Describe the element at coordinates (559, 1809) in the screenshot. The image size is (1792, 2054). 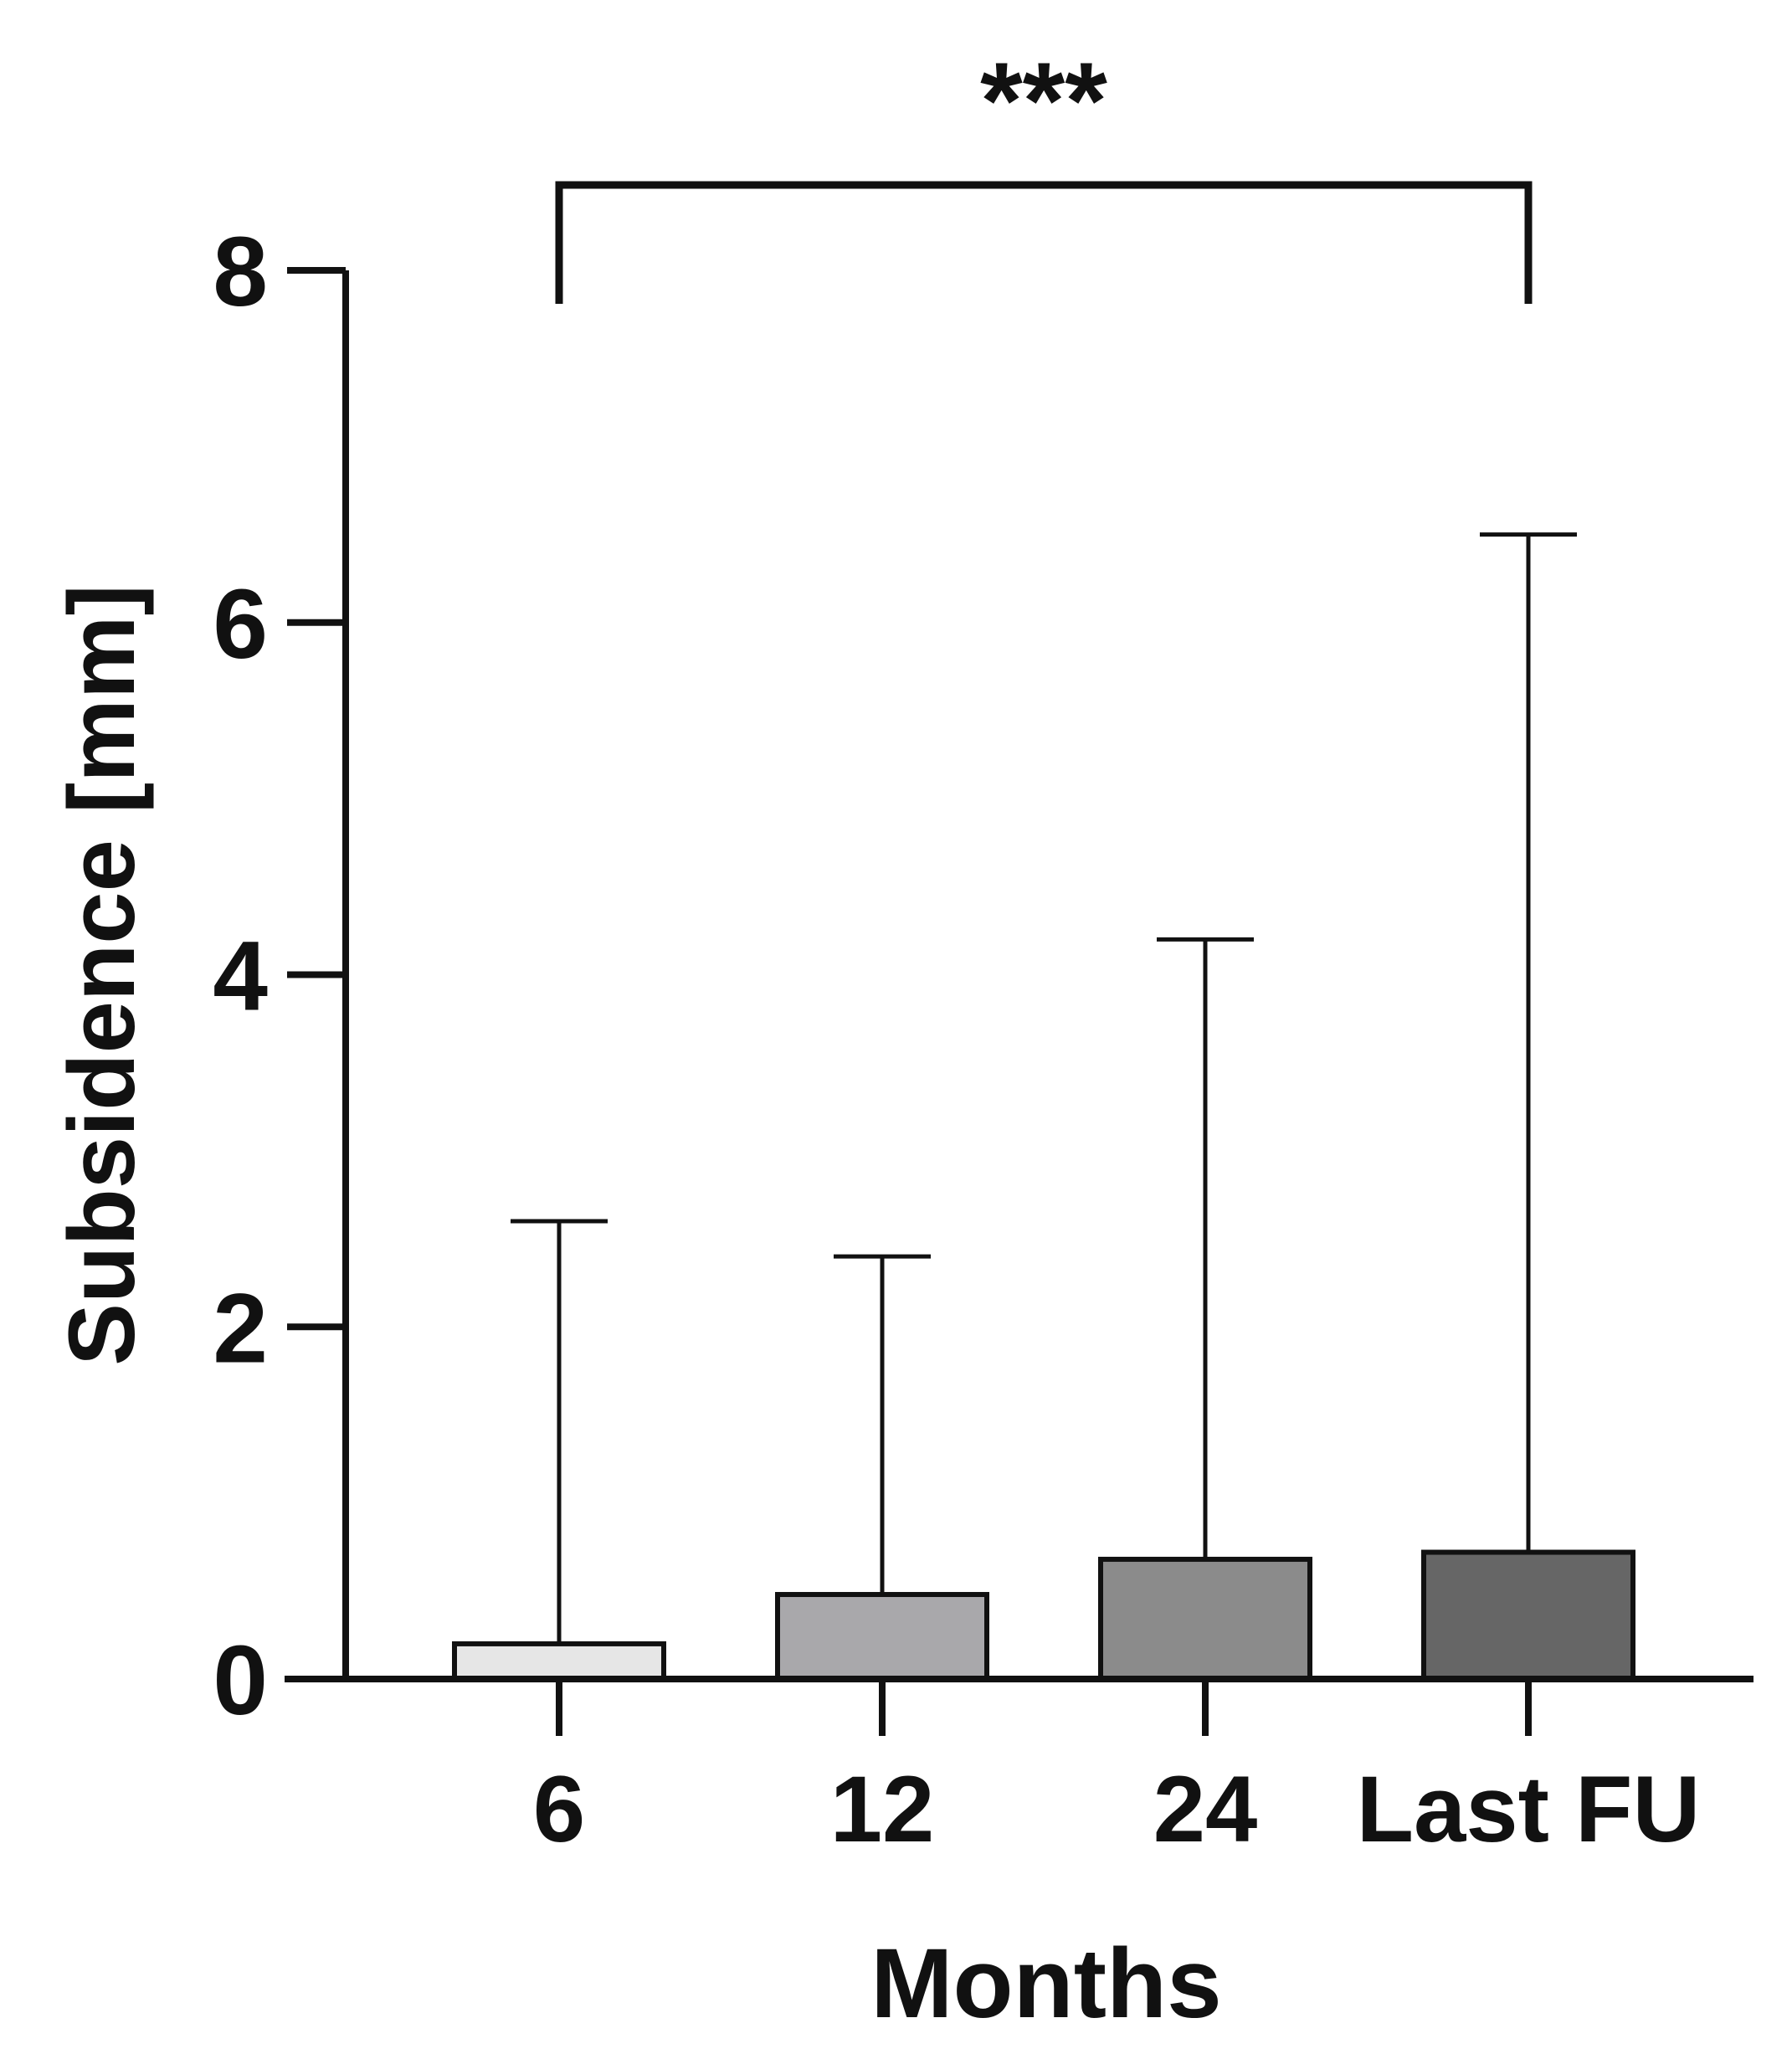
I see `x-tick-label: 6` at that location.